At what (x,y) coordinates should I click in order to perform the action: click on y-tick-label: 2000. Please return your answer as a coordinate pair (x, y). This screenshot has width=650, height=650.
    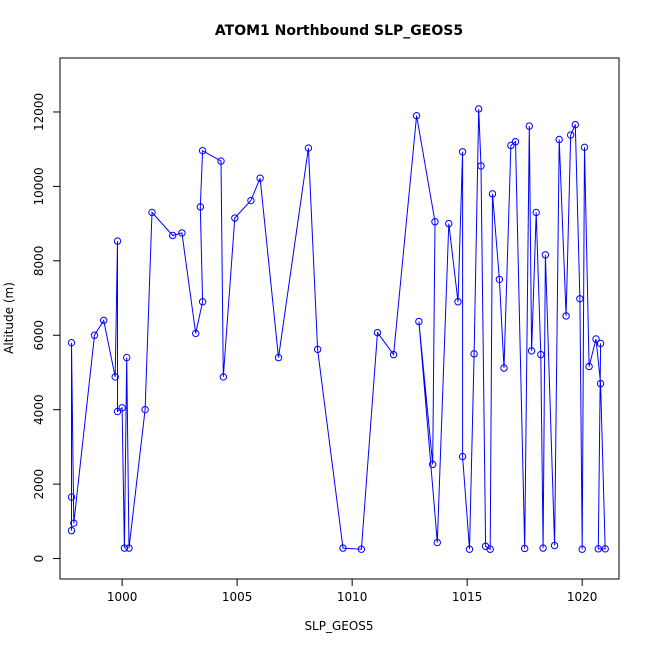
    Looking at the image, I should click on (39, 484).